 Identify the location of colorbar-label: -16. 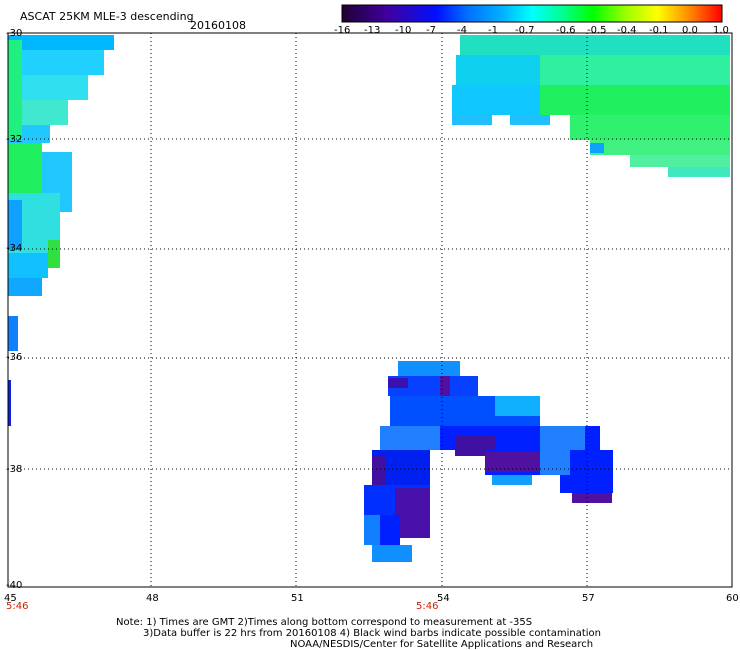
(342, 30).